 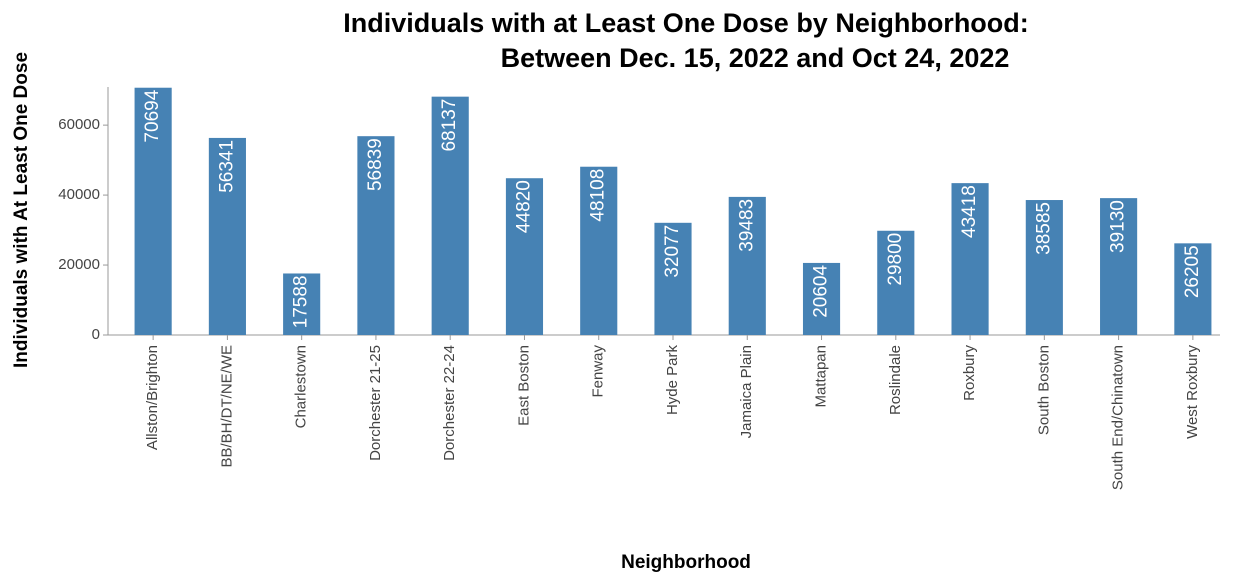 What do you see at coordinates (375, 164) in the screenshot?
I see `value-label: 56839` at bounding box center [375, 164].